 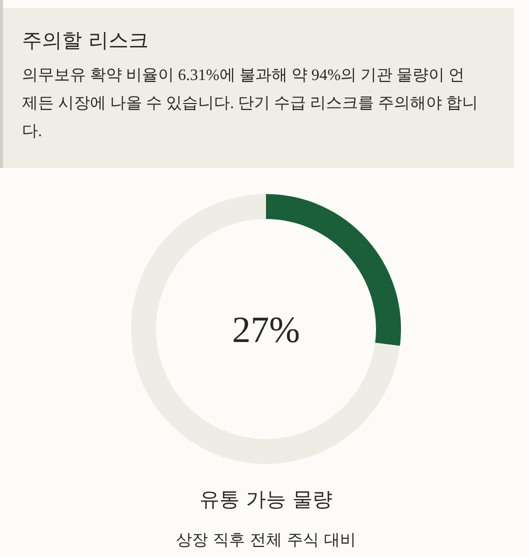 What do you see at coordinates (266, 499) in the screenshot?
I see `text: 유통 가능 물량` at bounding box center [266, 499].